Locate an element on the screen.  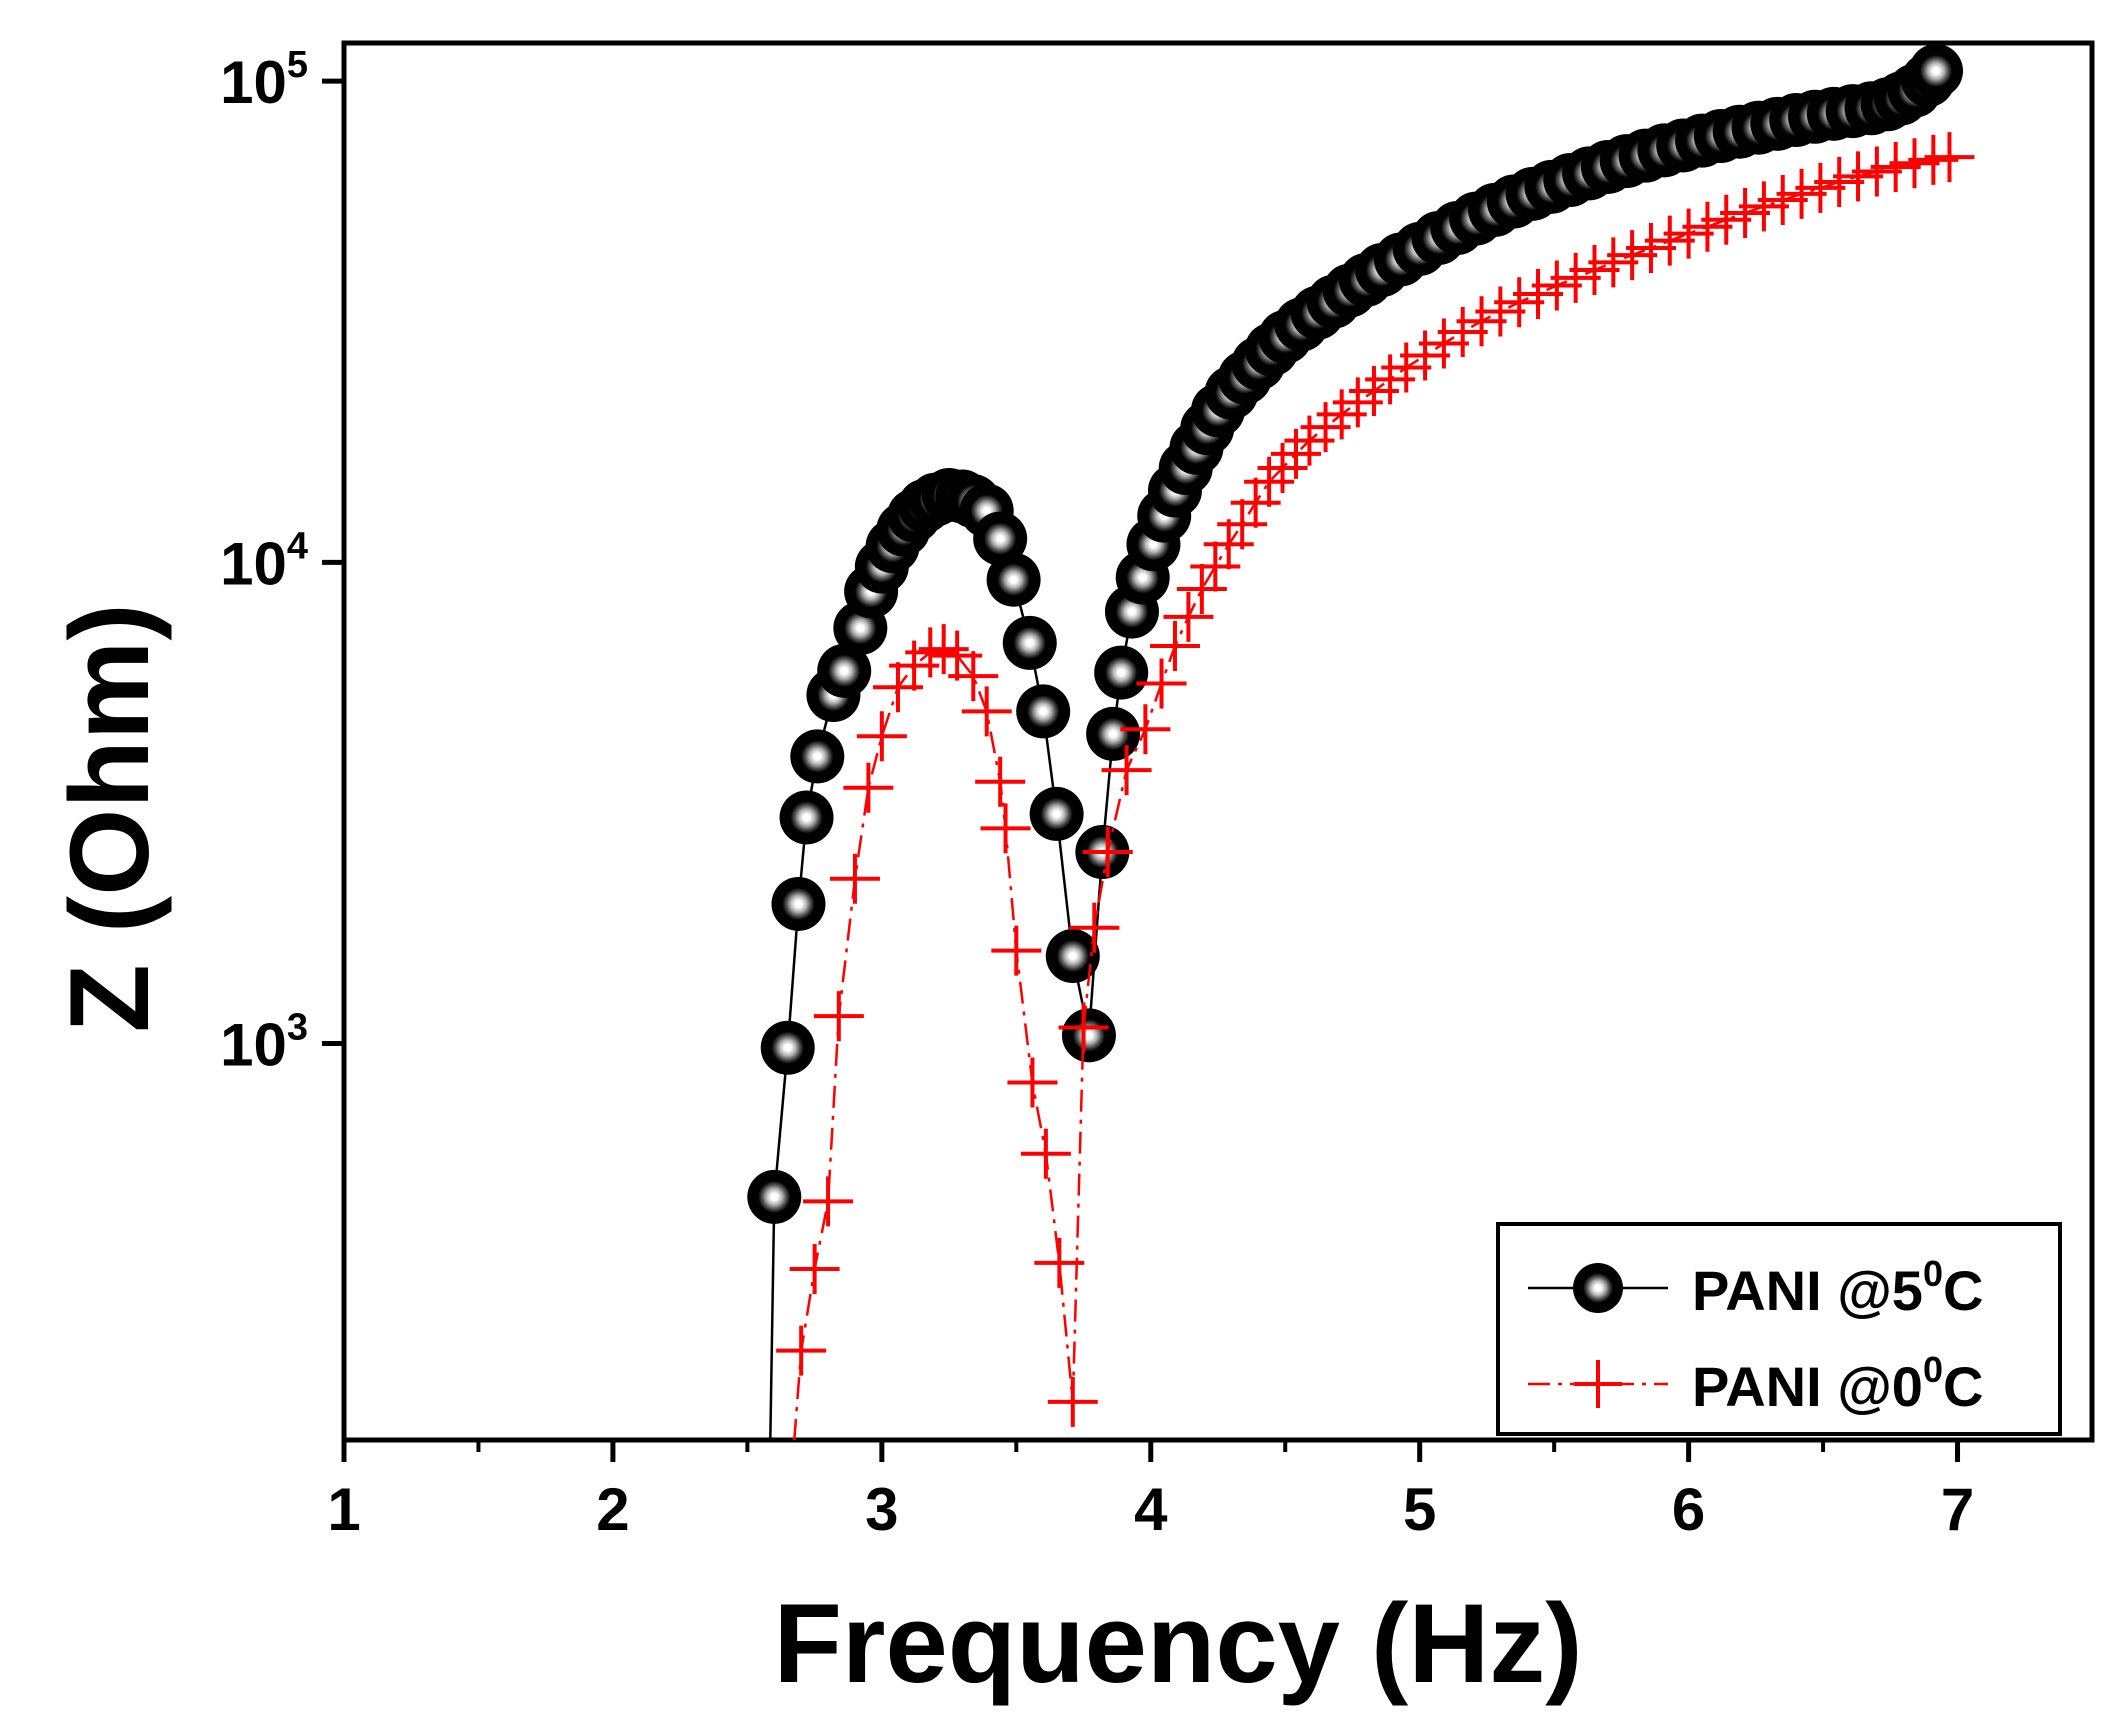
legend-label-series-2-sup: 0 is located at coordinates (1933, 1369).